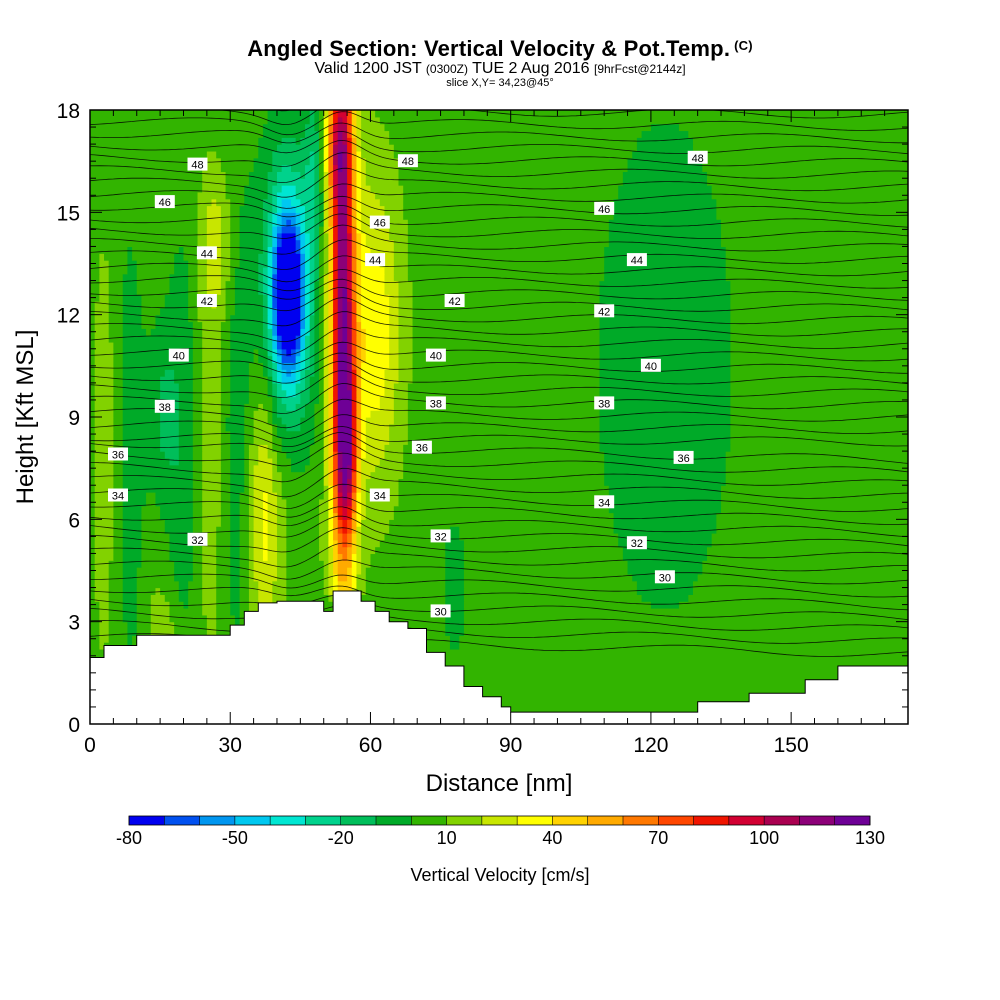 Image resolution: width=1000 pixels, height=1000 pixels. What do you see at coordinates (650, 745) in the screenshot?
I see `x-tick-label: 120` at bounding box center [650, 745].